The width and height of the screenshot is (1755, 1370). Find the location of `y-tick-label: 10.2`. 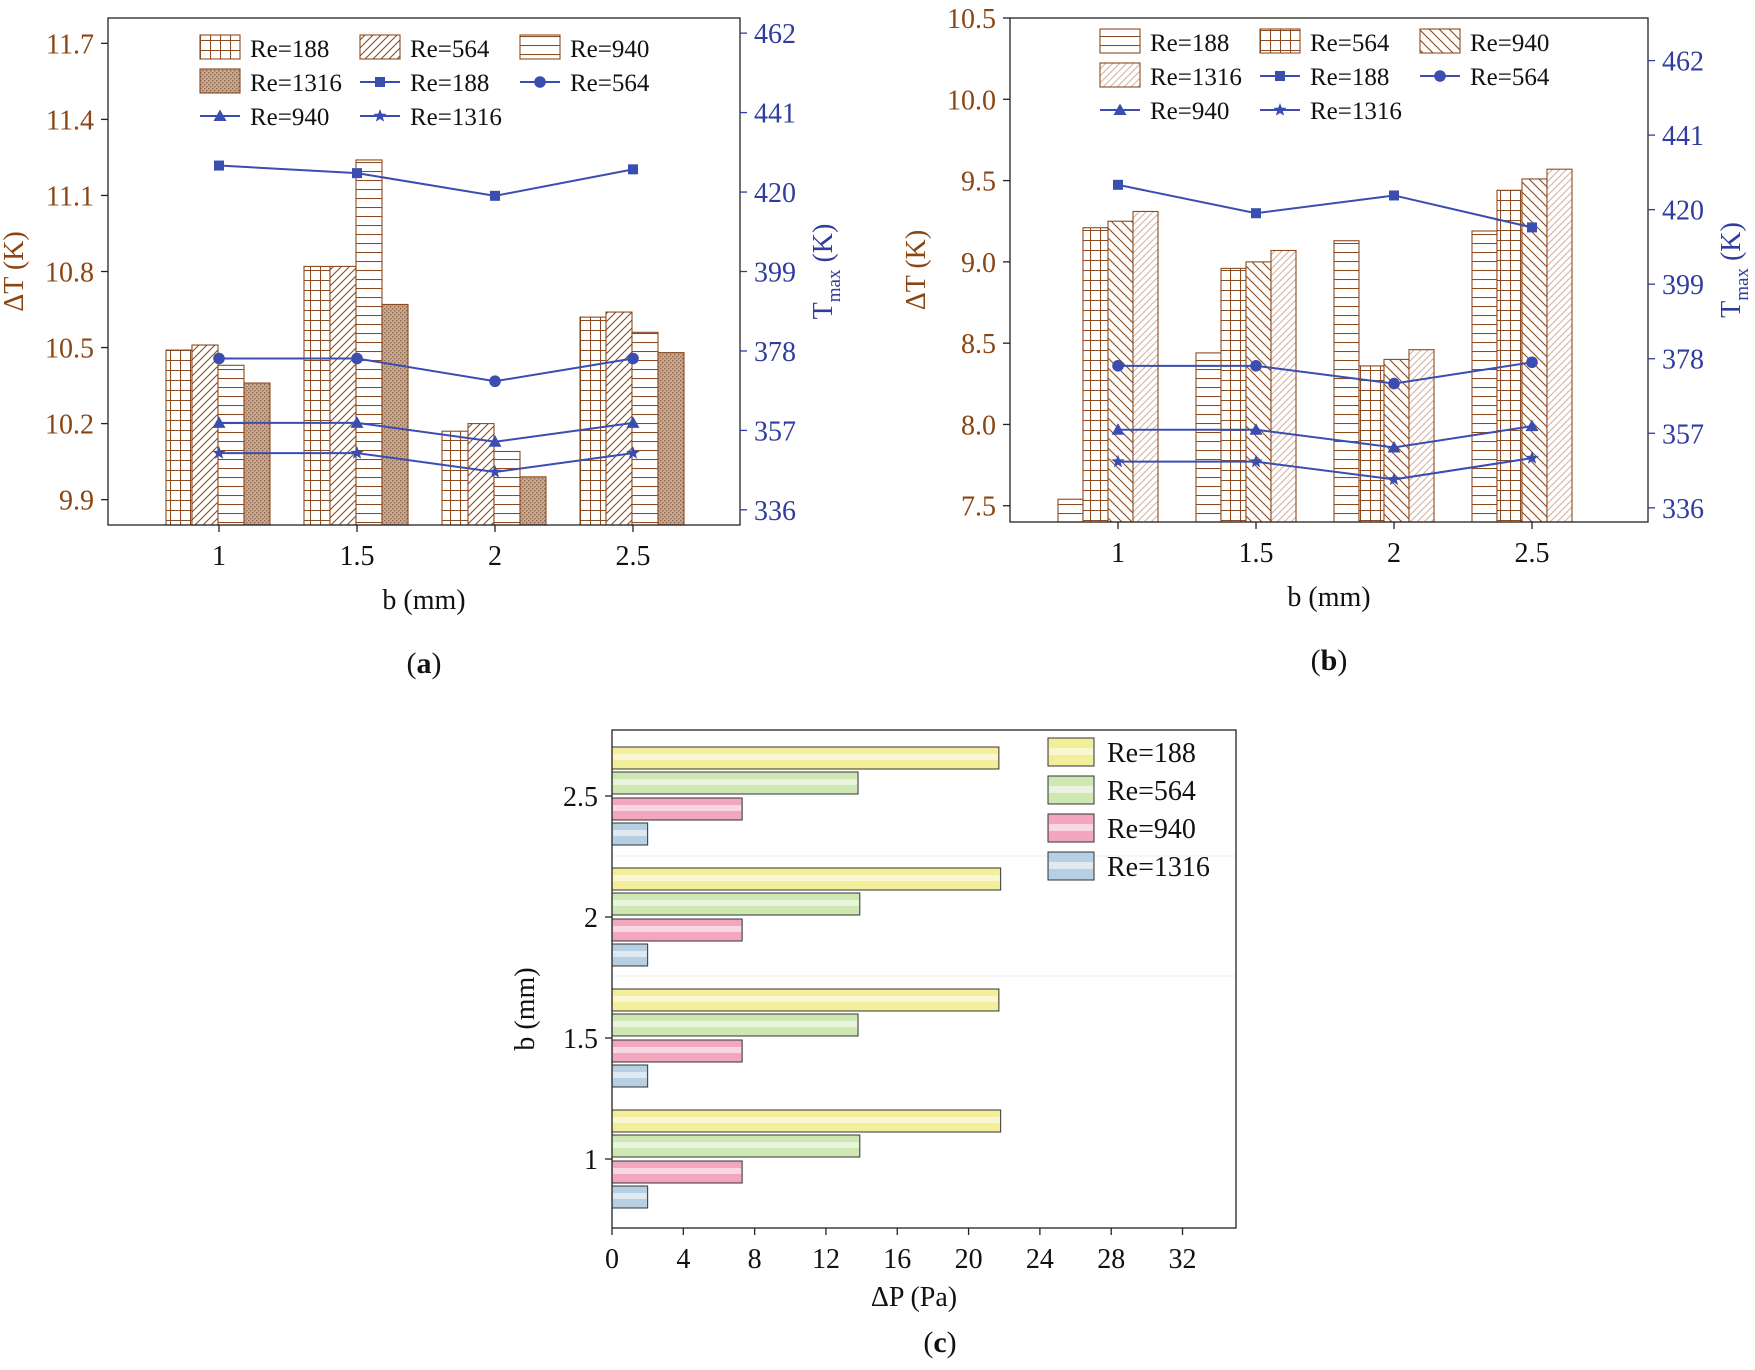

y-tick-label: 10.2 is located at coordinates (69, 425).